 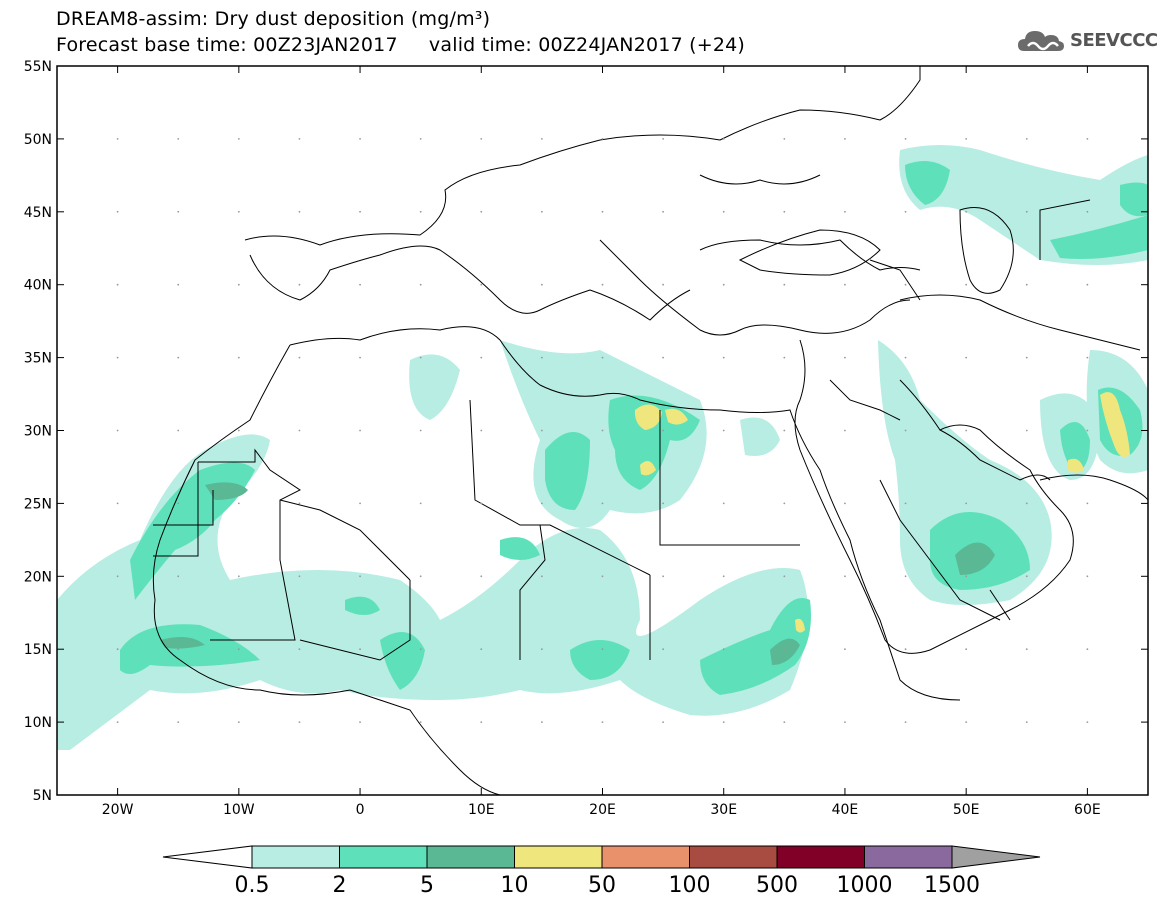 What do you see at coordinates (38, 359) in the screenshot?
I see `y-tick-label: 35N` at bounding box center [38, 359].